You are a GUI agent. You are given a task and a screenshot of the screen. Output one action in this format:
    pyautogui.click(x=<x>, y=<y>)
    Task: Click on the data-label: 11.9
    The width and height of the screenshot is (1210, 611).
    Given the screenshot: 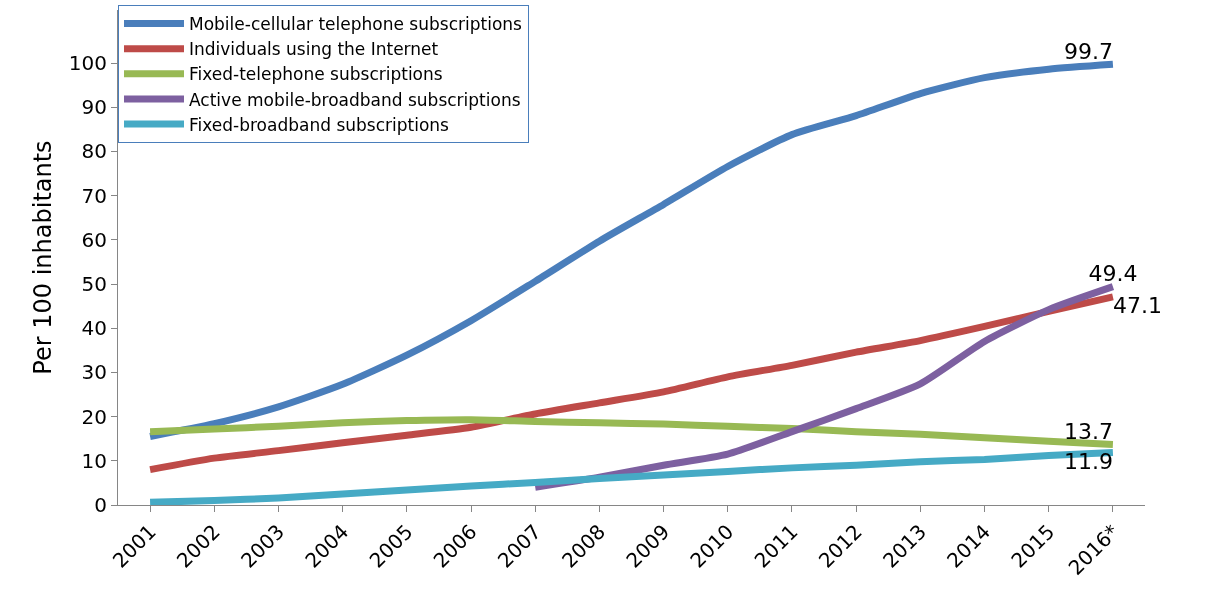 What is the action you would take?
    pyautogui.click(x=1088, y=461)
    